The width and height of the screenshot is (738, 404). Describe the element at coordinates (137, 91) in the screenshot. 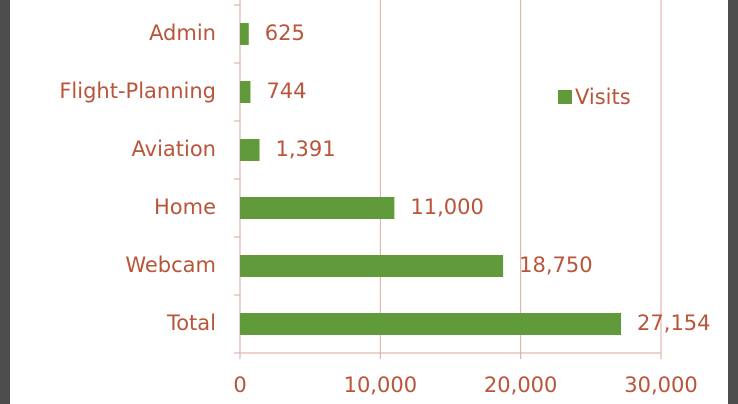

I see `y-tick-label: Flight-Planning` at that location.